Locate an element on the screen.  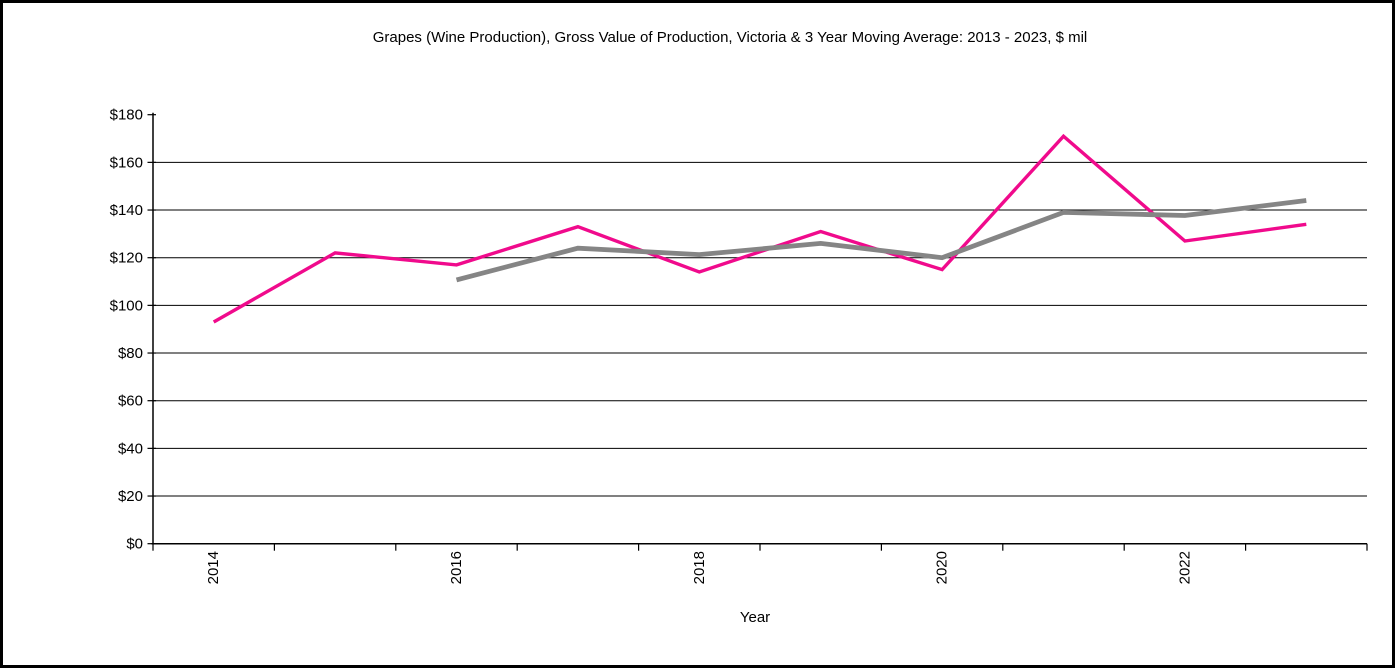
y-tick-label: $160 is located at coordinates (126, 162).